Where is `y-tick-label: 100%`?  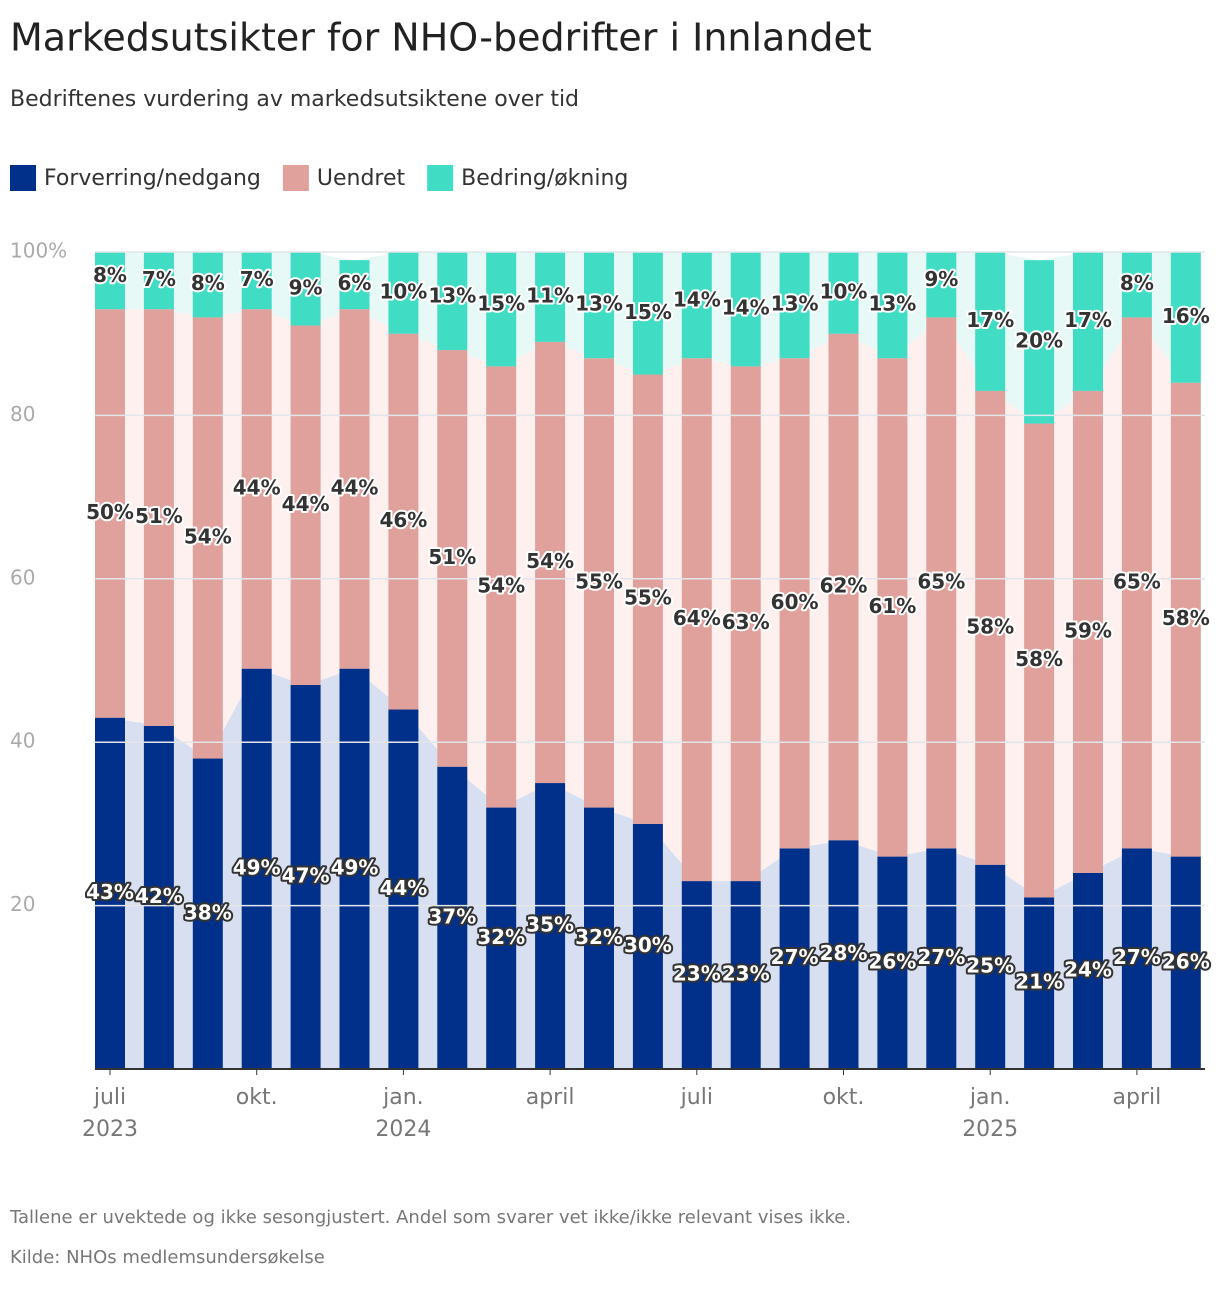
y-tick-label: 100% is located at coordinates (38, 251).